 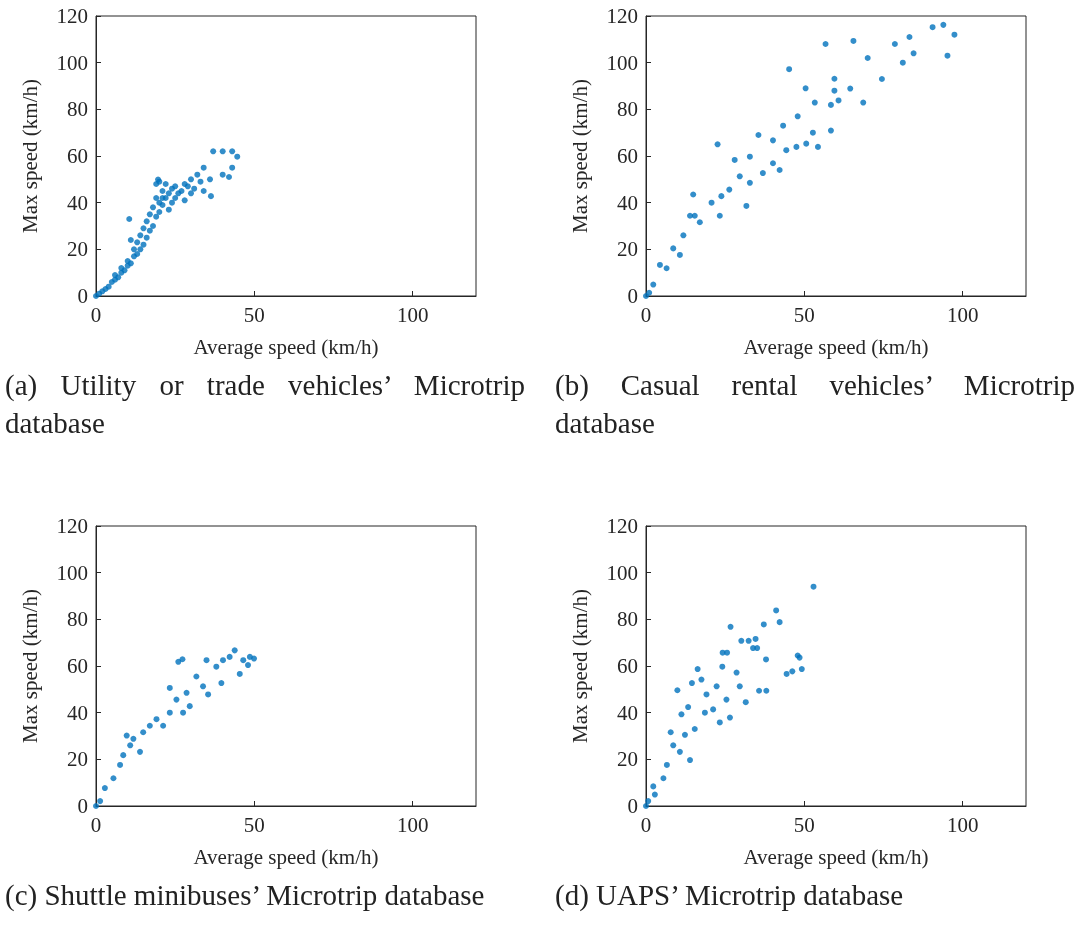 What do you see at coordinates (265, 404) in the screenshot?
I see `text: (a) Utility or trade vehicles’ Microtrip database` at bounding box center [265, 404].